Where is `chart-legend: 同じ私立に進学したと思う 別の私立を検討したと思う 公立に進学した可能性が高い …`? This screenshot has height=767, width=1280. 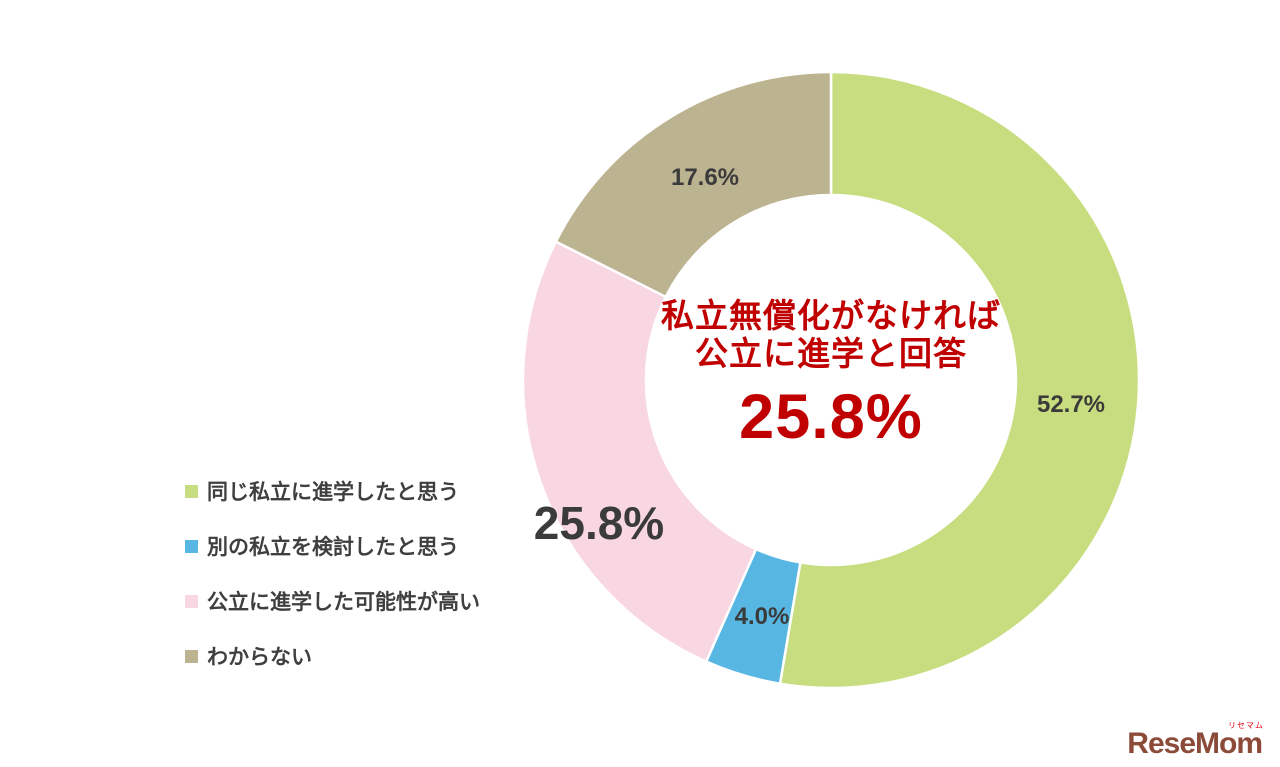 chart-legend: 同じ私立に進学したと思う 別の私立を検討したと思う 公立に進学した可能性が高い … is located at coordinates (332, 588).